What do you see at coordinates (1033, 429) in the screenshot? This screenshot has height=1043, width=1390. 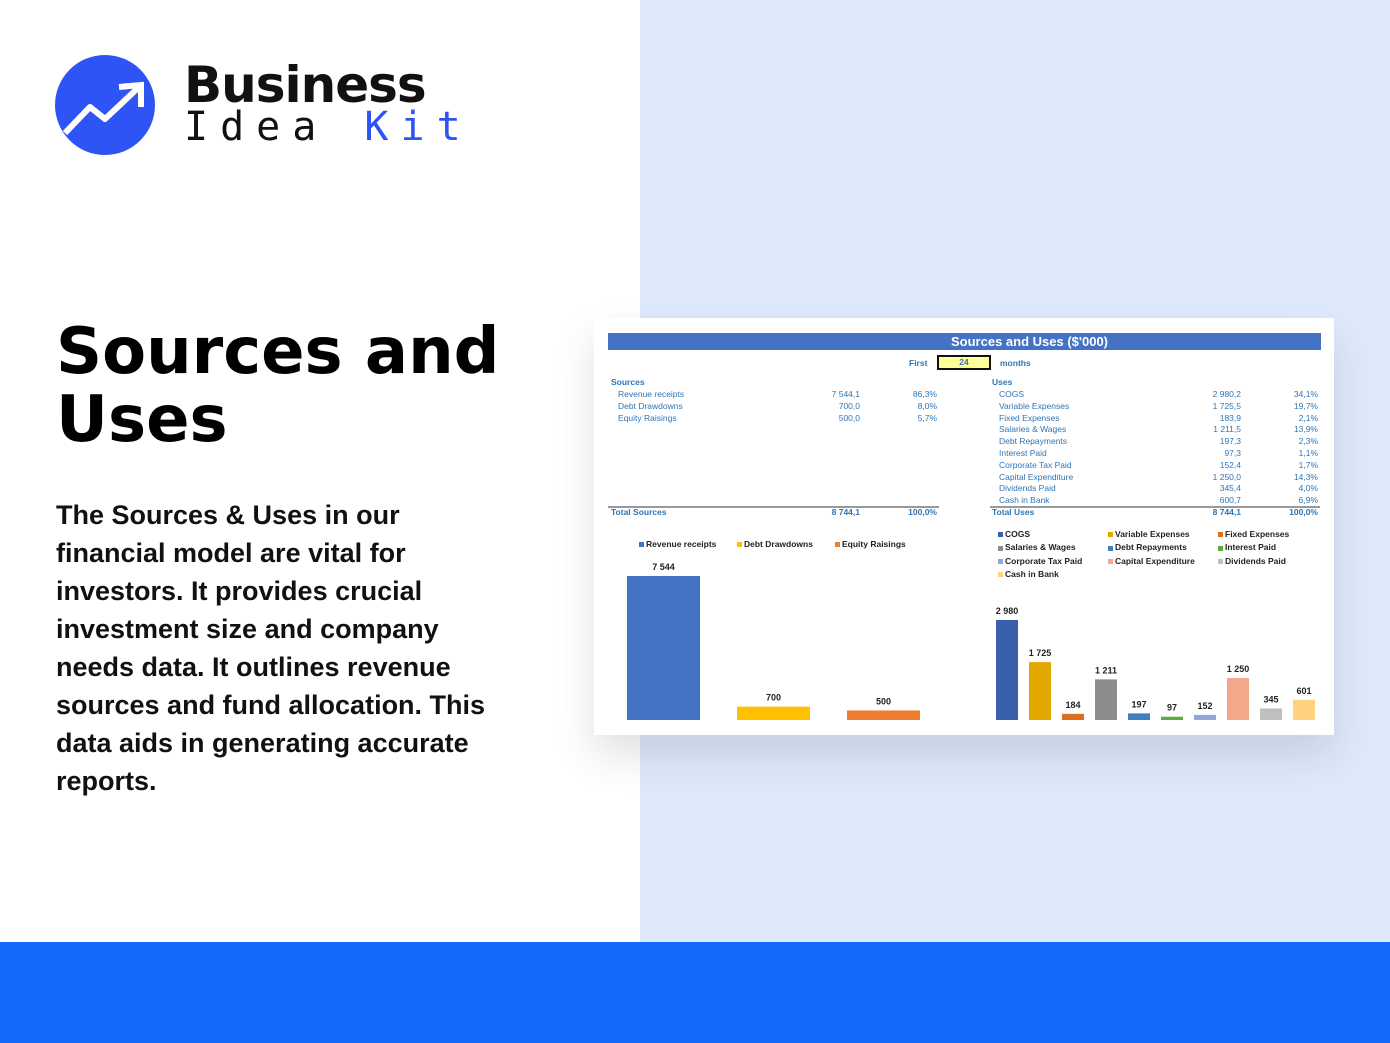 I see `use-label: Salaries & Wages` at bounding box center [1033, 429].